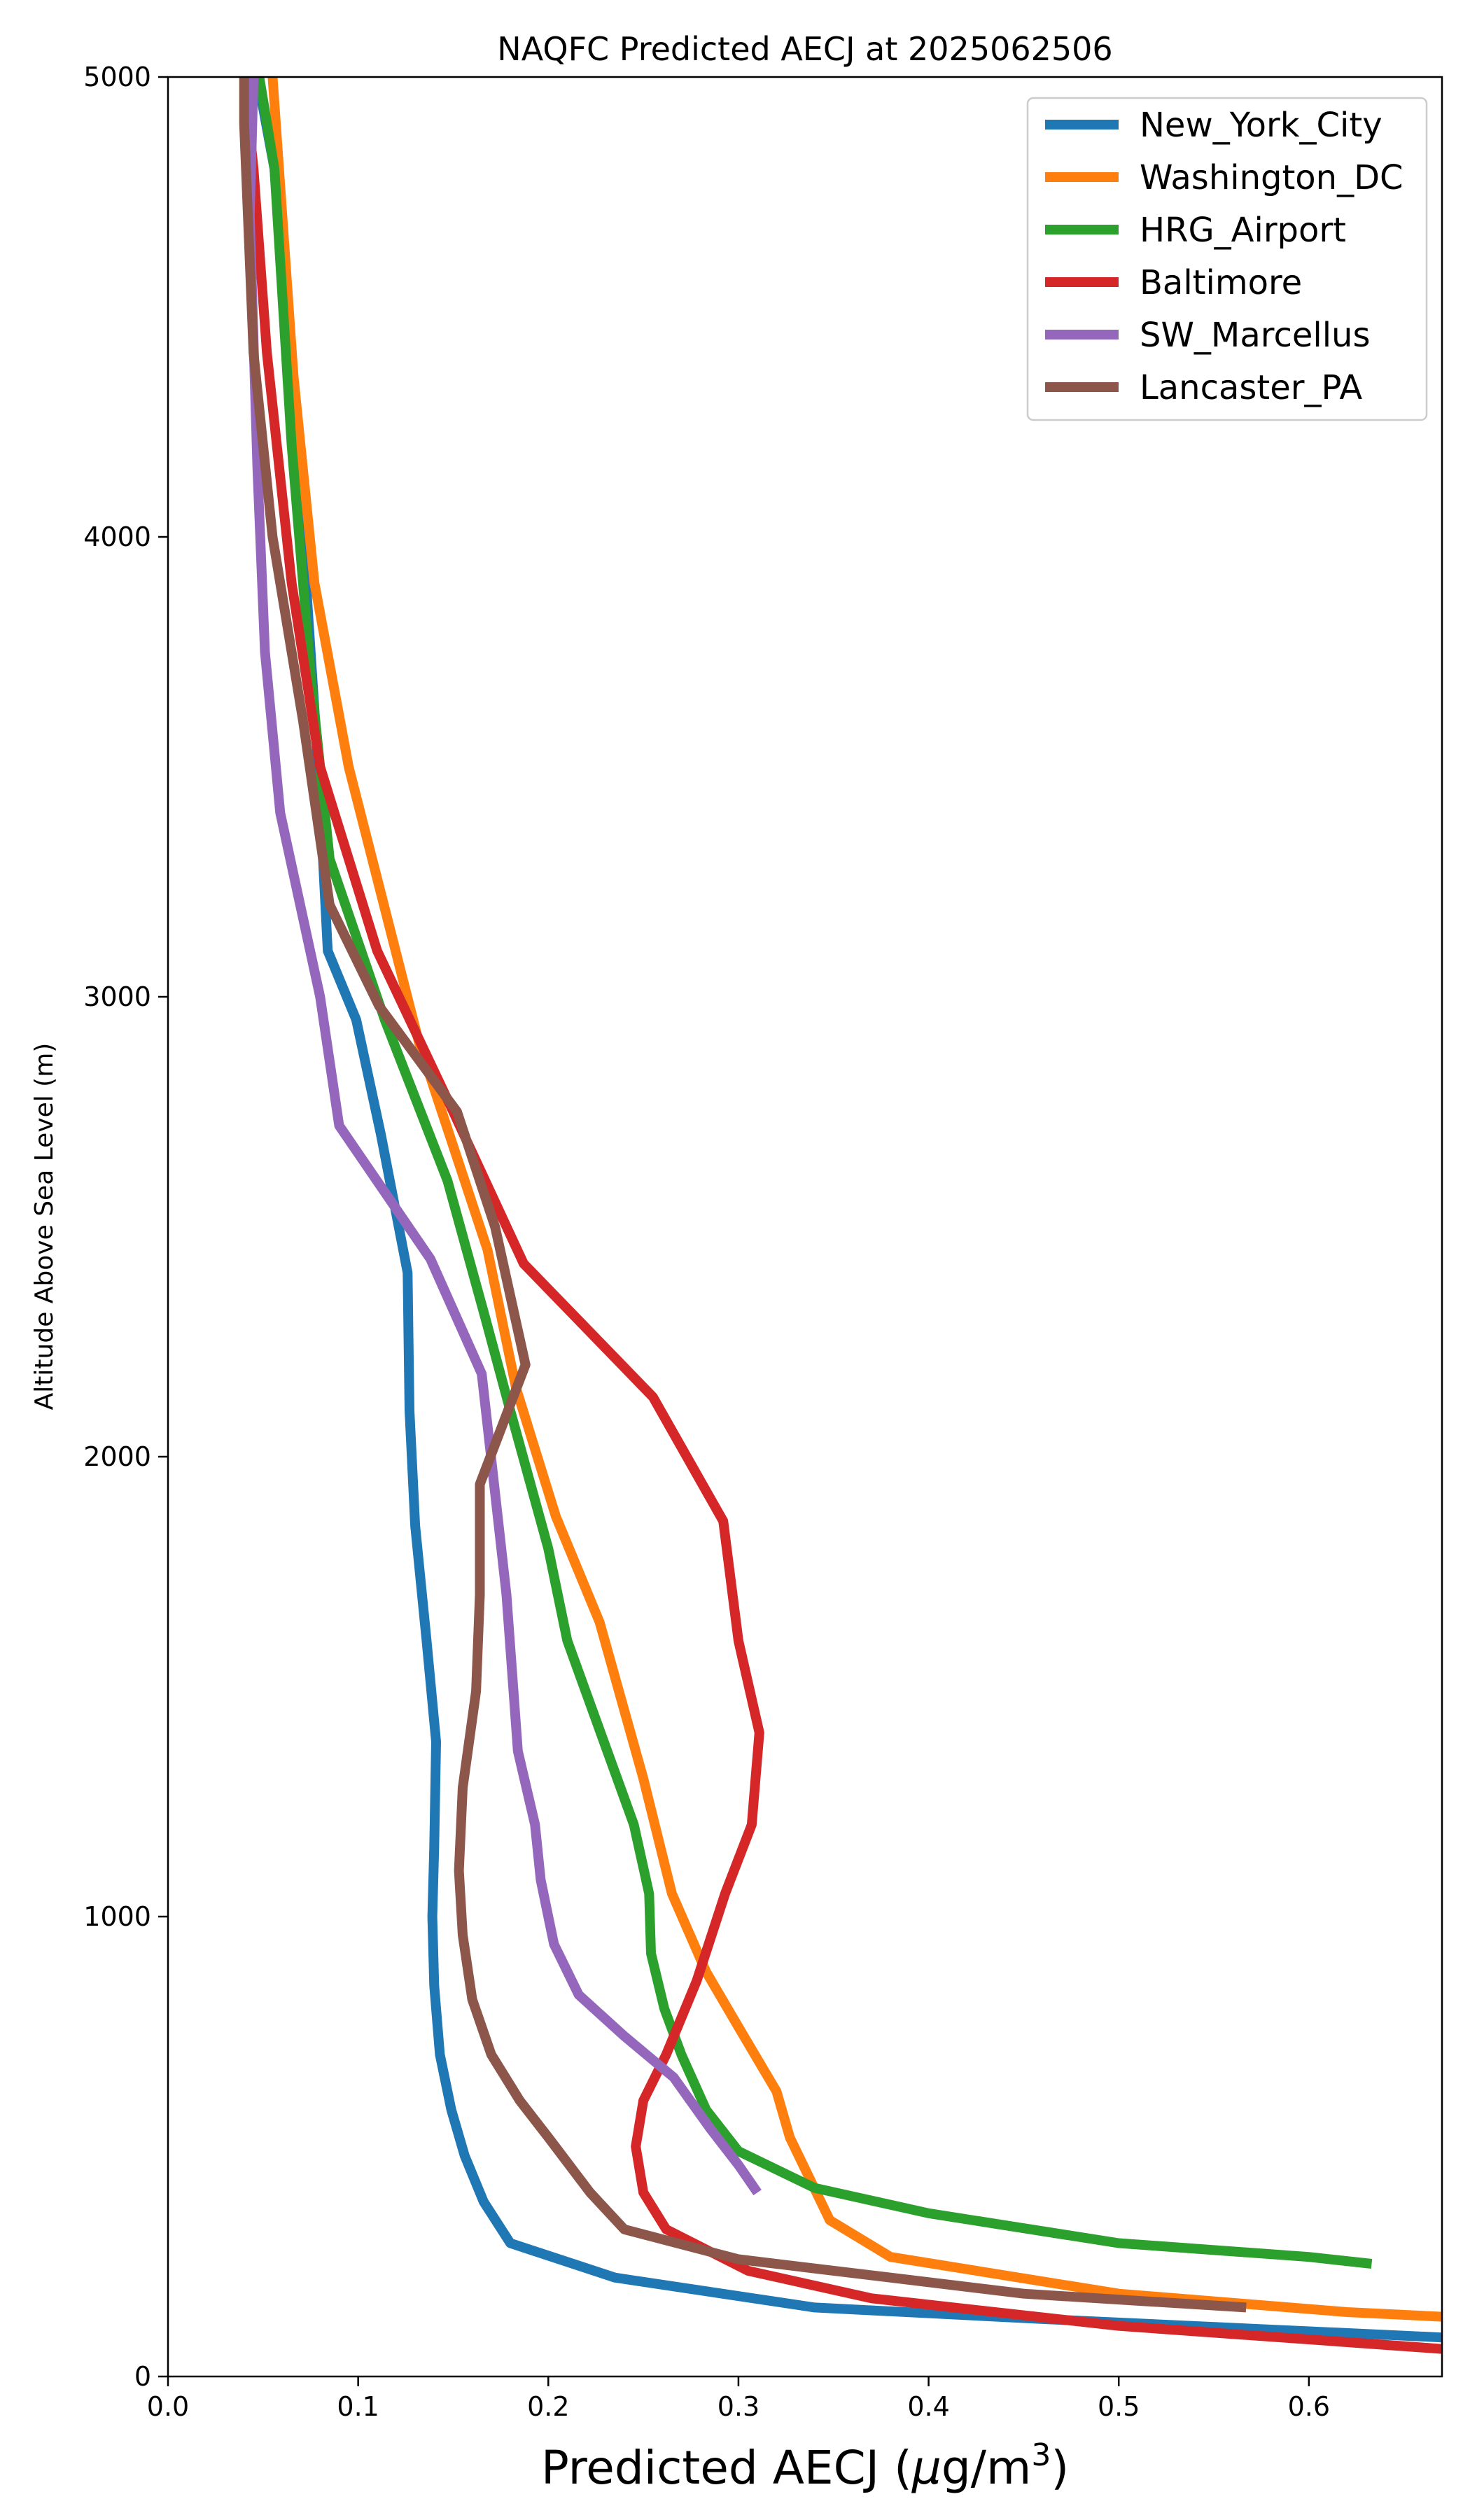 The width and height of the screenshot is (1470, 2520). Describe the element at coordinates (726, 2468) in the screenshot. I see `x-axis-label-main: Predicted AECJ (` at that location.